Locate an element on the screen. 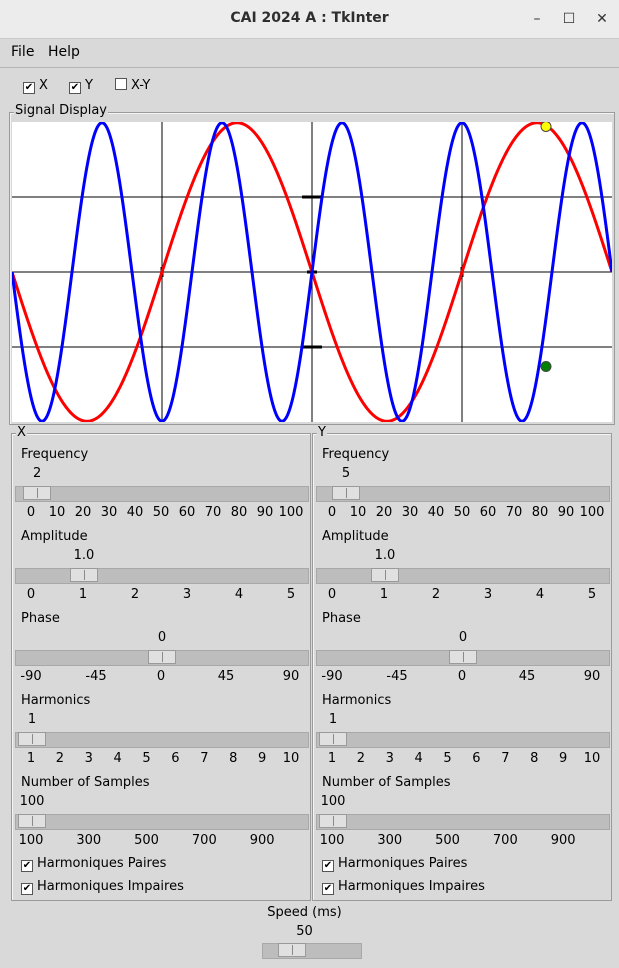 This screenshot has height=968, width=619. frequency-tick: 70 is located at coordinates (514, 512).